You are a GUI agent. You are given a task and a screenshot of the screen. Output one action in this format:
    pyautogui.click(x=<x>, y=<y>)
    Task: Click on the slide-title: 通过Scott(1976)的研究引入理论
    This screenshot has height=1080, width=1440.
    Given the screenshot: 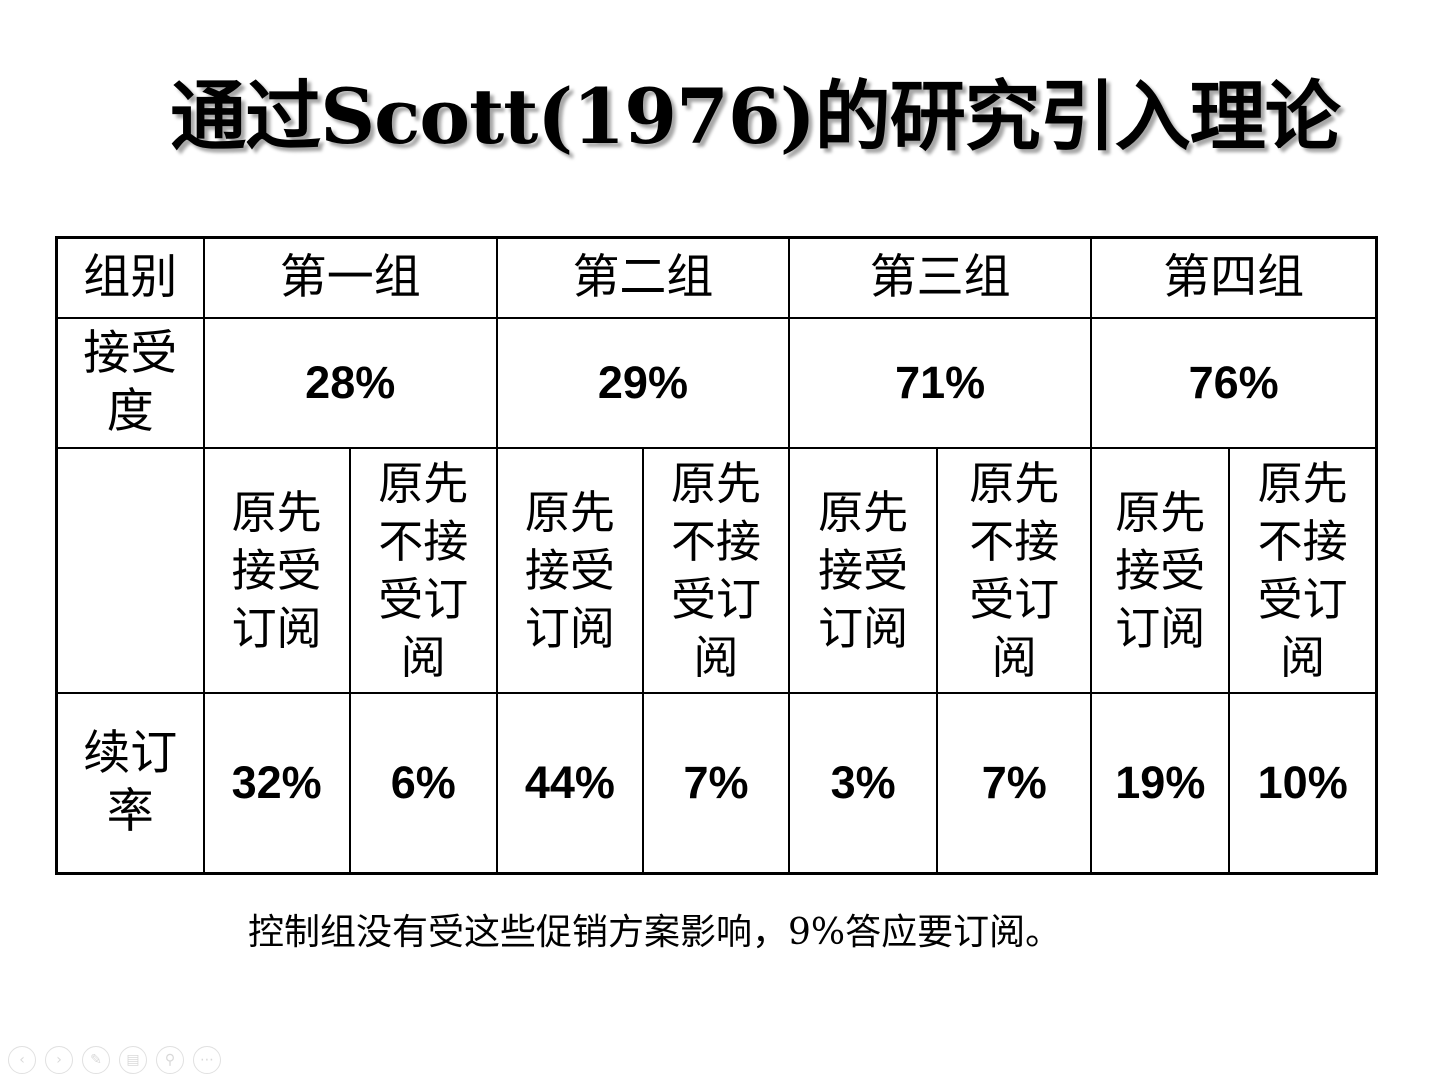 What is the action you would take?
    pyautogui.click(x=755, y=116)
    